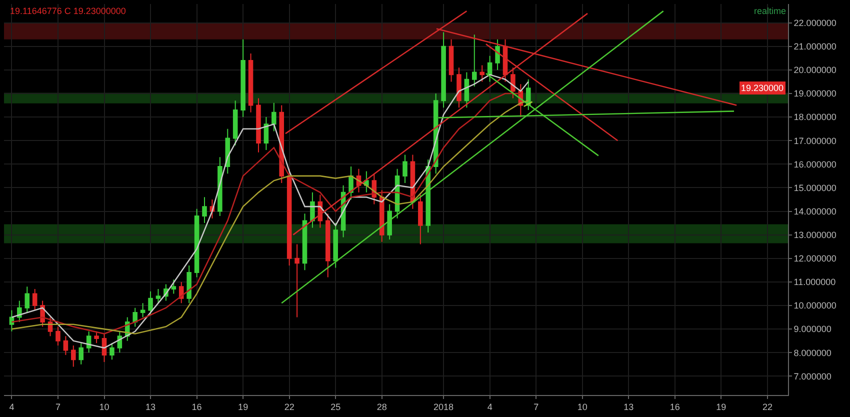 The height and width of the screenshot is (417, 850). Describe the element at coordinates (815, 211) in the screenshot. I see `y-tick-label: 14.000000` at that location.